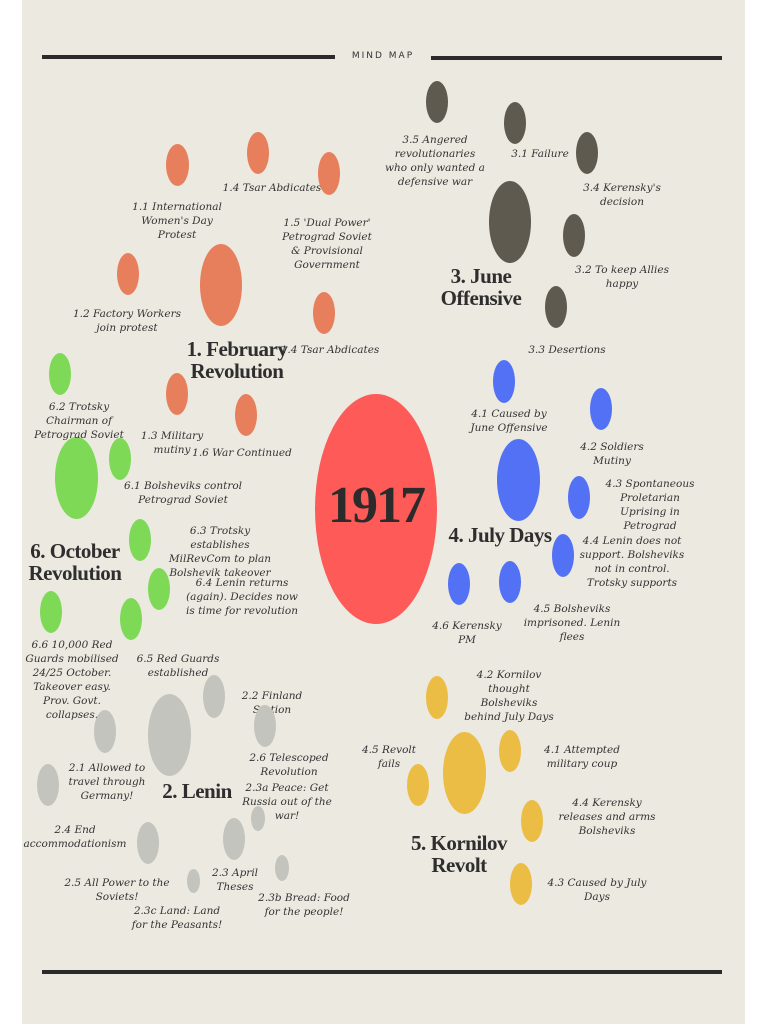 This screenshot has height=1024, width=768. I want to click on february-label-1-4a: 1.4 Tsar Abdicates, so click(272, 188).